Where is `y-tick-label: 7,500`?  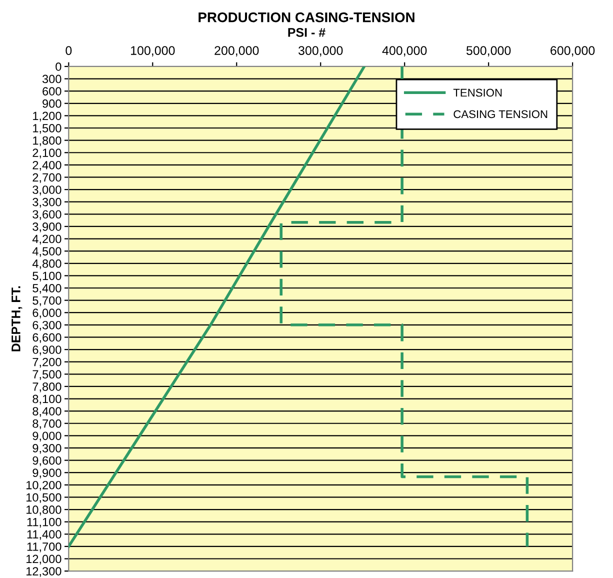
y-tick-label: 7,500 is located at coordinates (47, 375).